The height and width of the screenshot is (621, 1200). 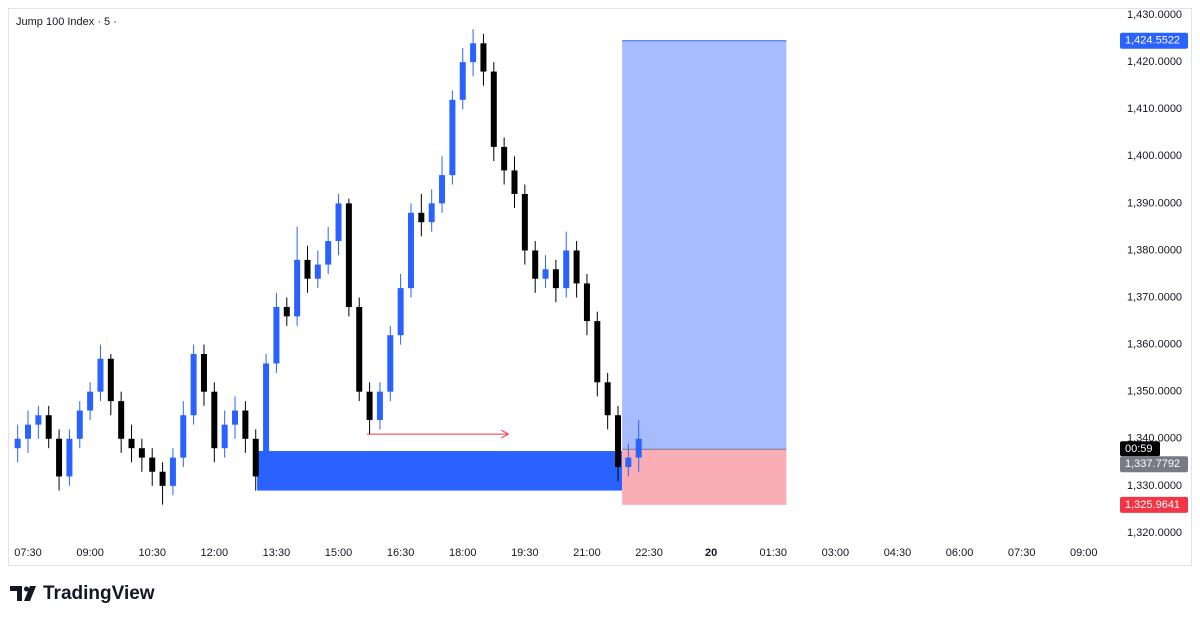 I want to click on y-tick-label: 1,420.0000, so click(x=1154, y=62).